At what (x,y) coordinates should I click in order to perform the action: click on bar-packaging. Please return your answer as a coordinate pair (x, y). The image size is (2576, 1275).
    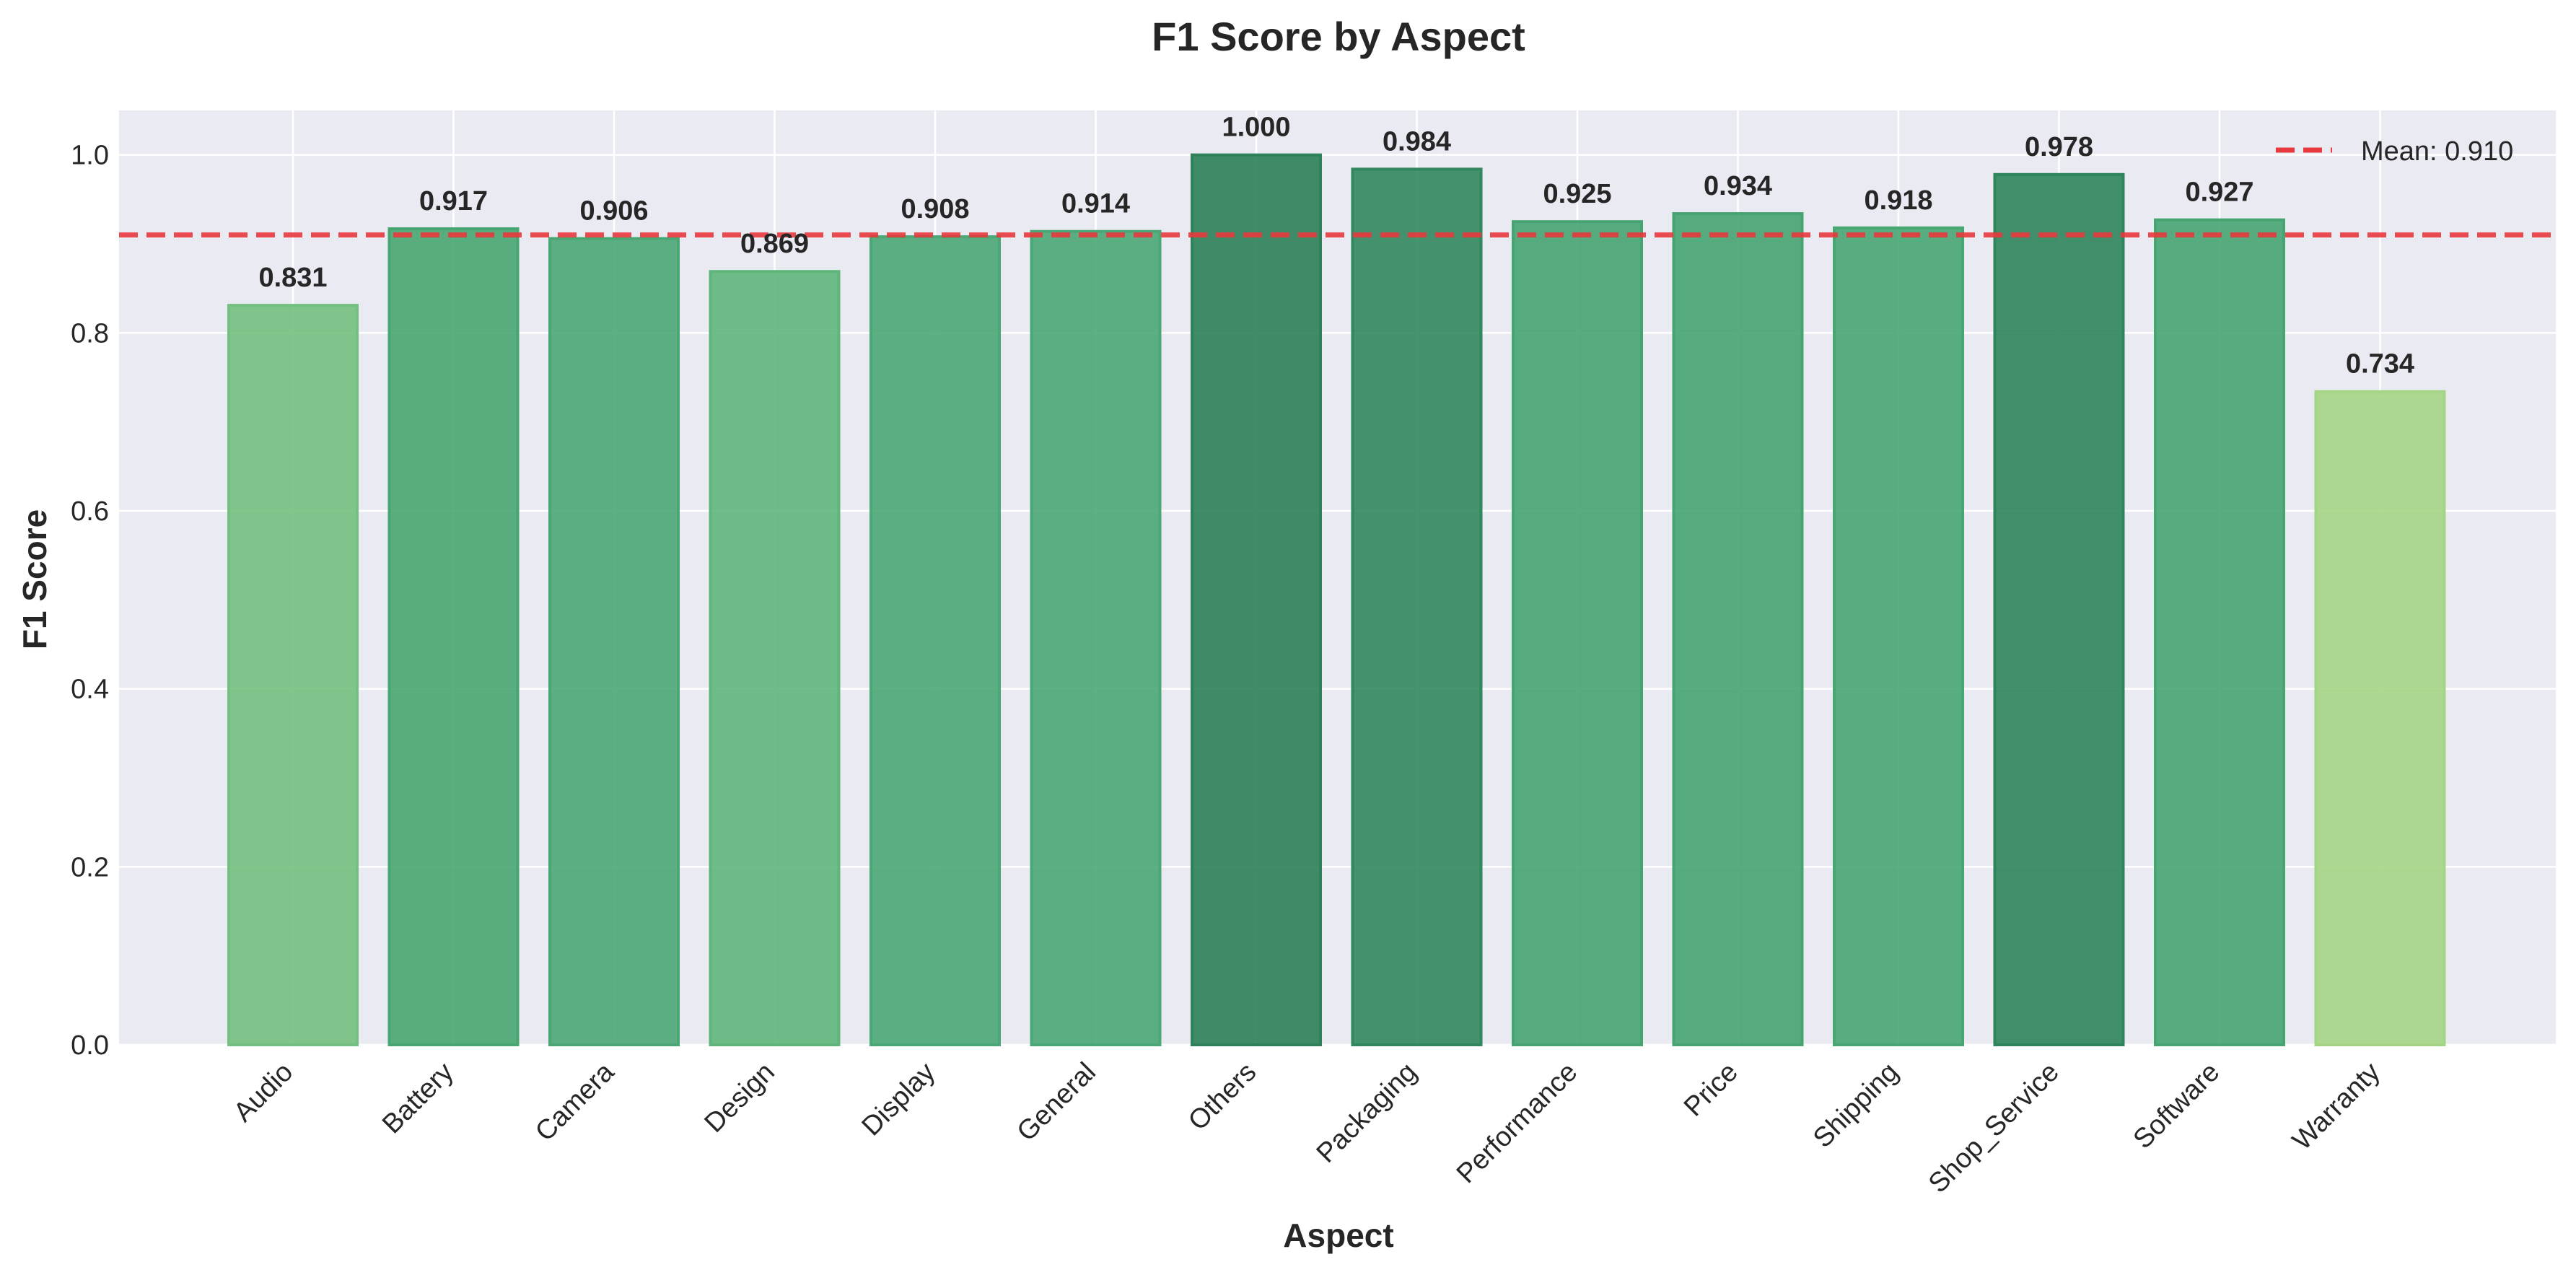
    Looking at the image, I should click on (1417, 607).